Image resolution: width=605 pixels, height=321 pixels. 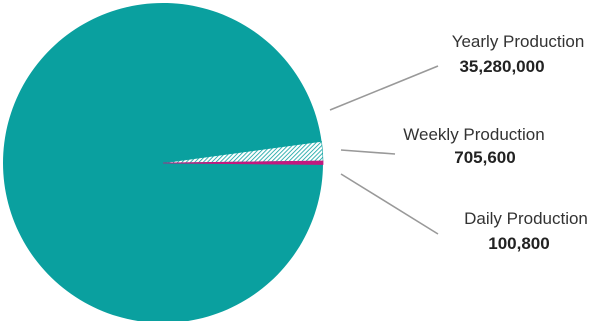 What do you see at coordinates (526, 218) in the screenshot?
I see `label-daily-production: Daily Production` at bounding box center [526, 218].